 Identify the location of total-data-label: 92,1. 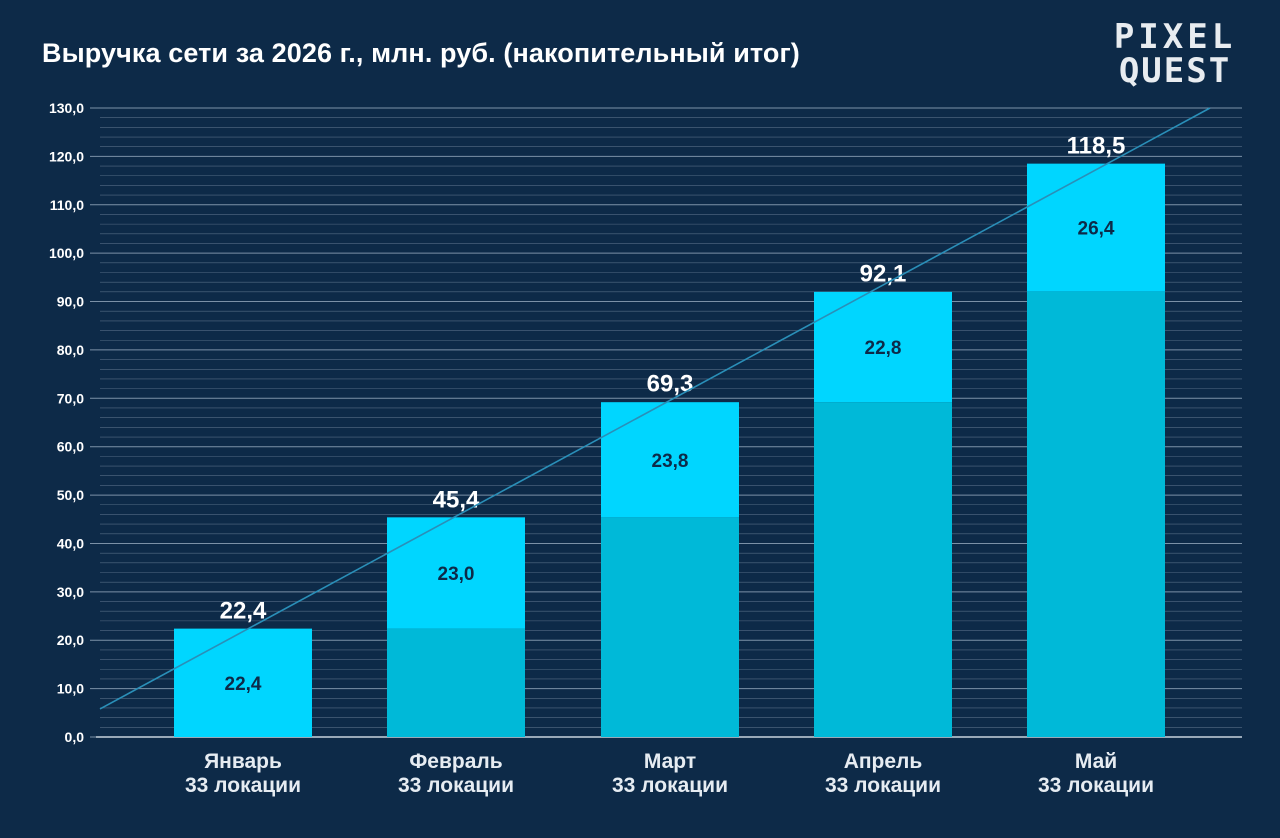
(883, 273).